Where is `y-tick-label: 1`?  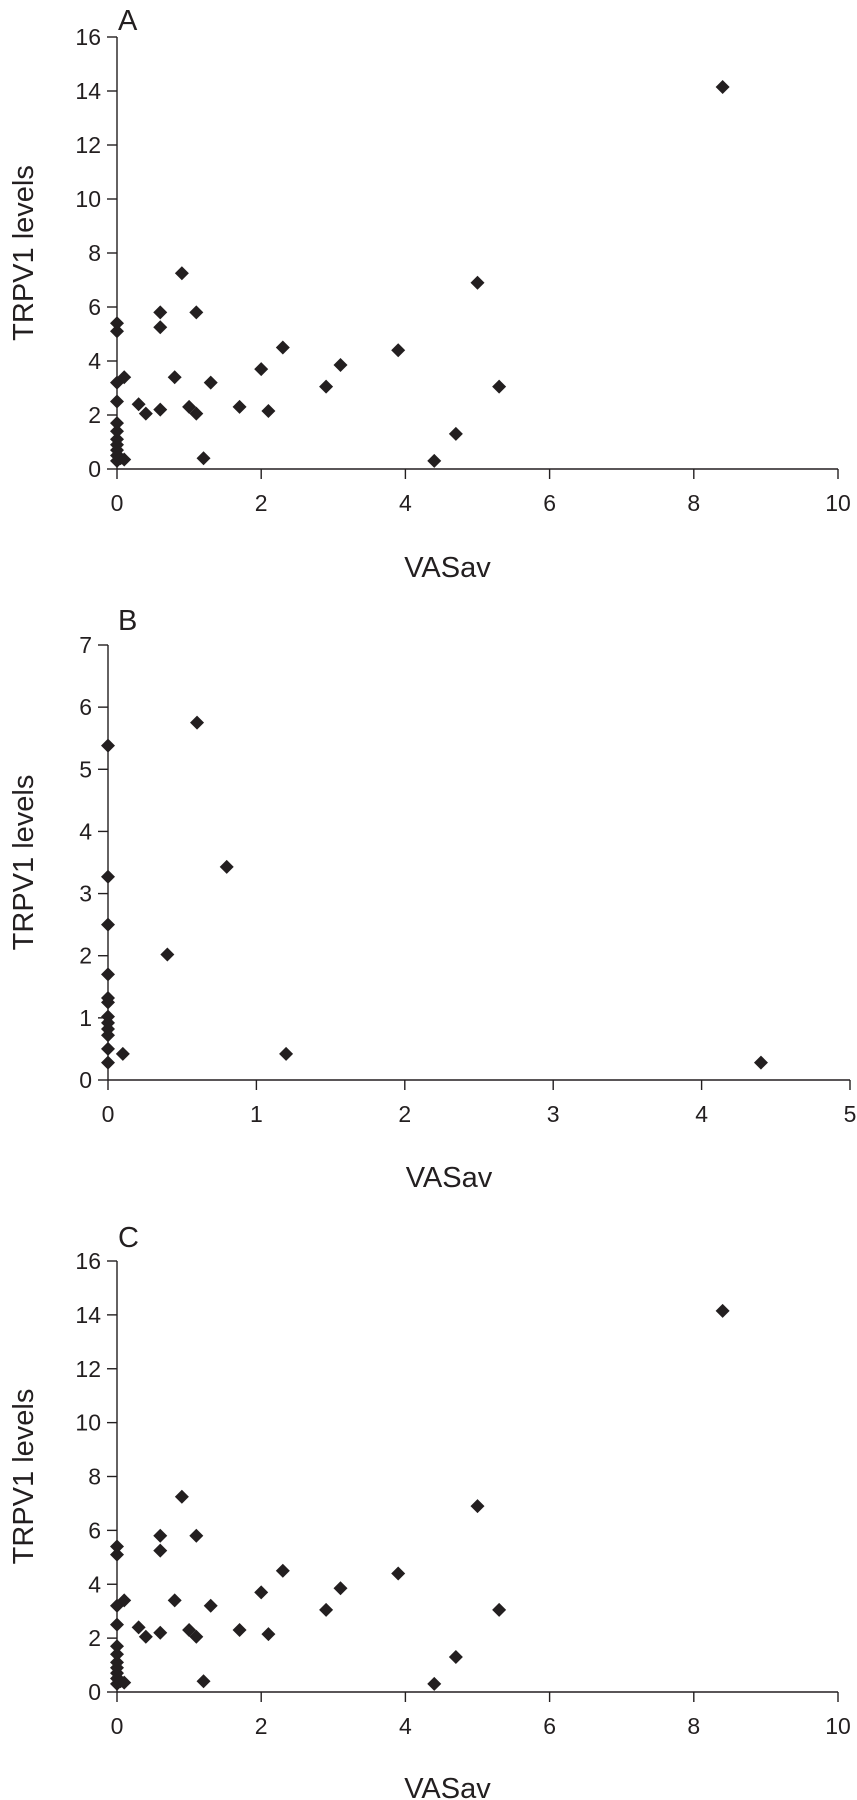 y-tick-label: 1 is located at coordinates (85, 1018).